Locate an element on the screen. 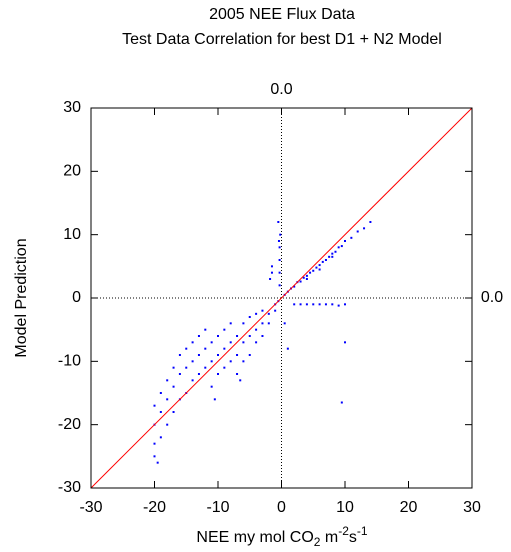  y-tick-label: -30 is located at coordinates (69, 487).